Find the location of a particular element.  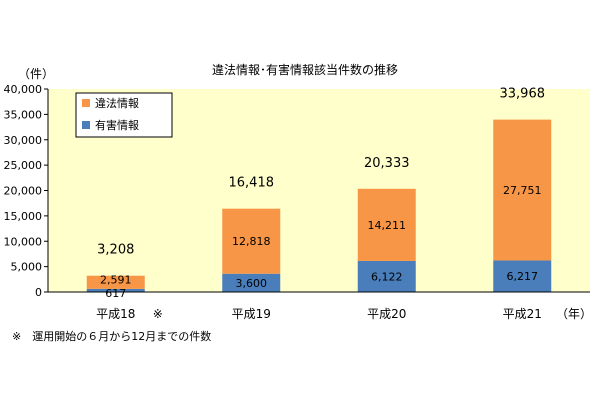

legend-label-illegal: 違法情報 is located at coordinates (117, 103).